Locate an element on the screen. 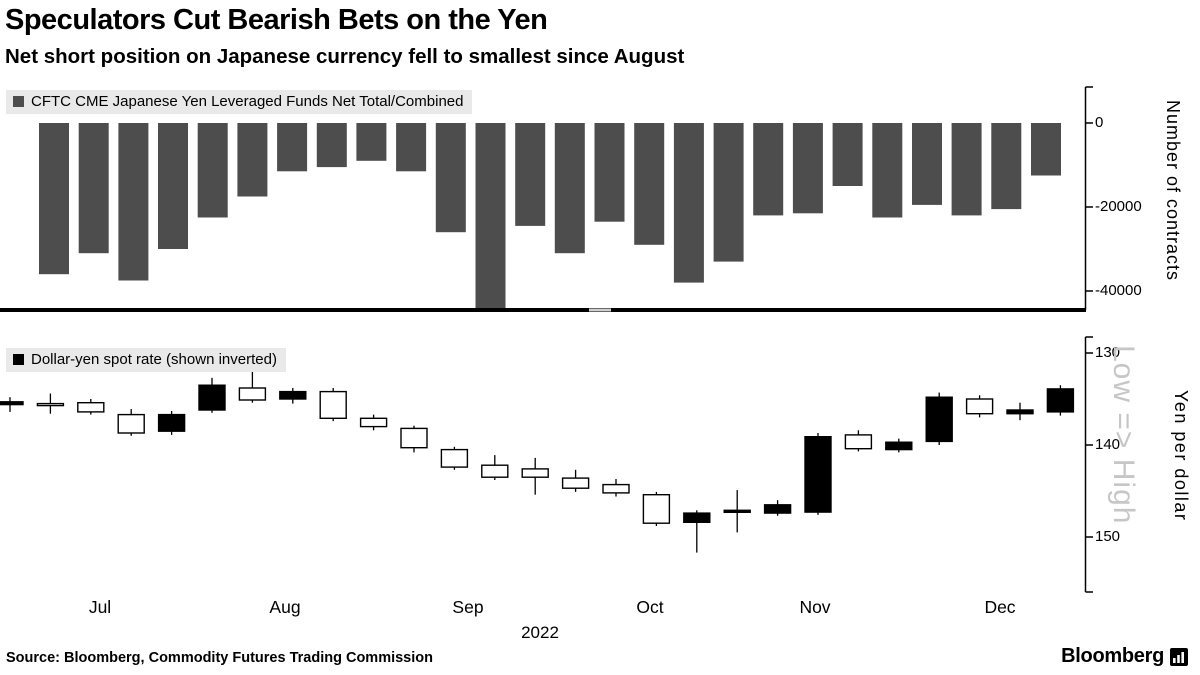  candle-series-swatch-icon is located at coordinates (18, 359).